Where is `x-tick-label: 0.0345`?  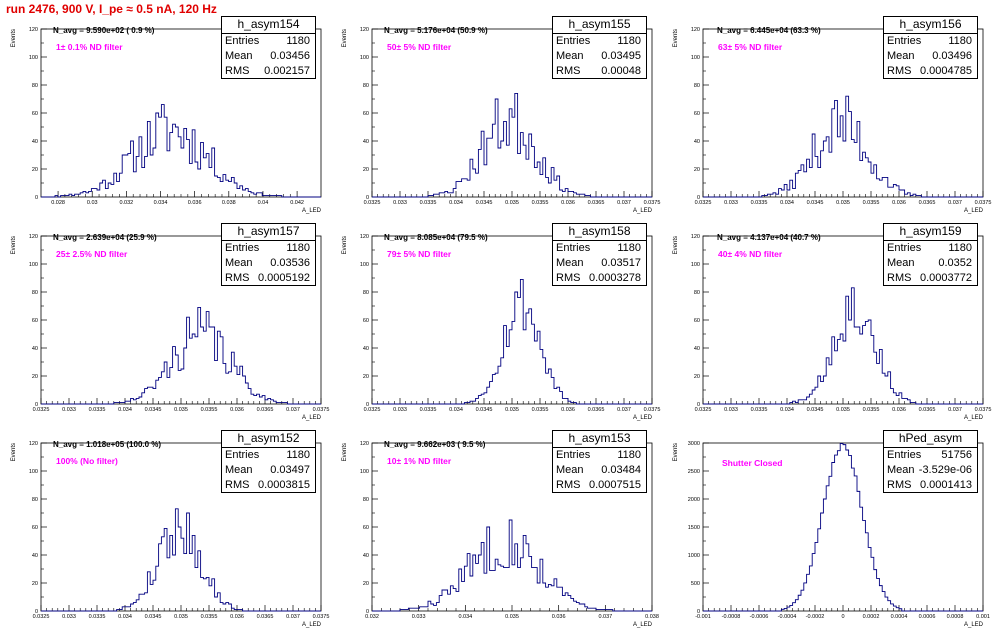
x-tick-label: 0.0345 is located at coordinates (153, 617).